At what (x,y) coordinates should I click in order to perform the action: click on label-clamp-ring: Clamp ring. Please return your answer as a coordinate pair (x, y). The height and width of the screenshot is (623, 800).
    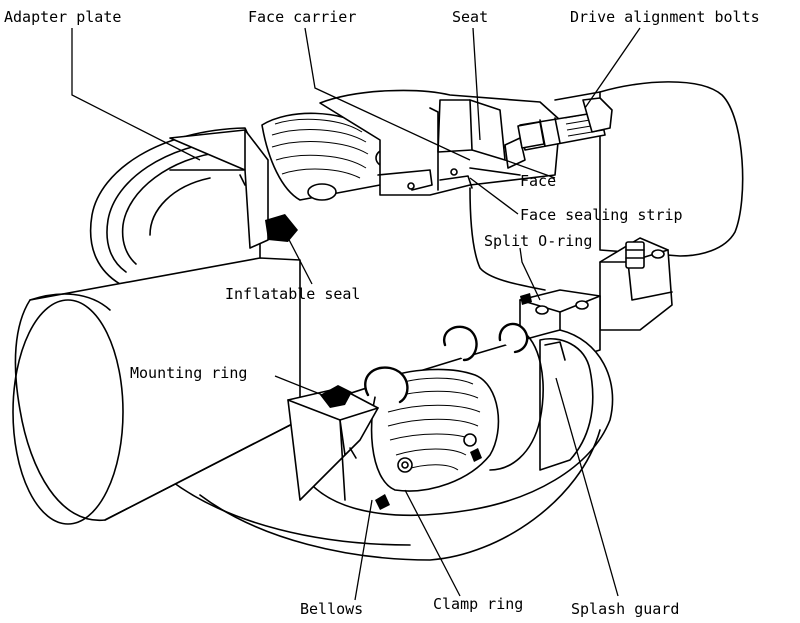
    Looking at the image, I should click on (478, 604).